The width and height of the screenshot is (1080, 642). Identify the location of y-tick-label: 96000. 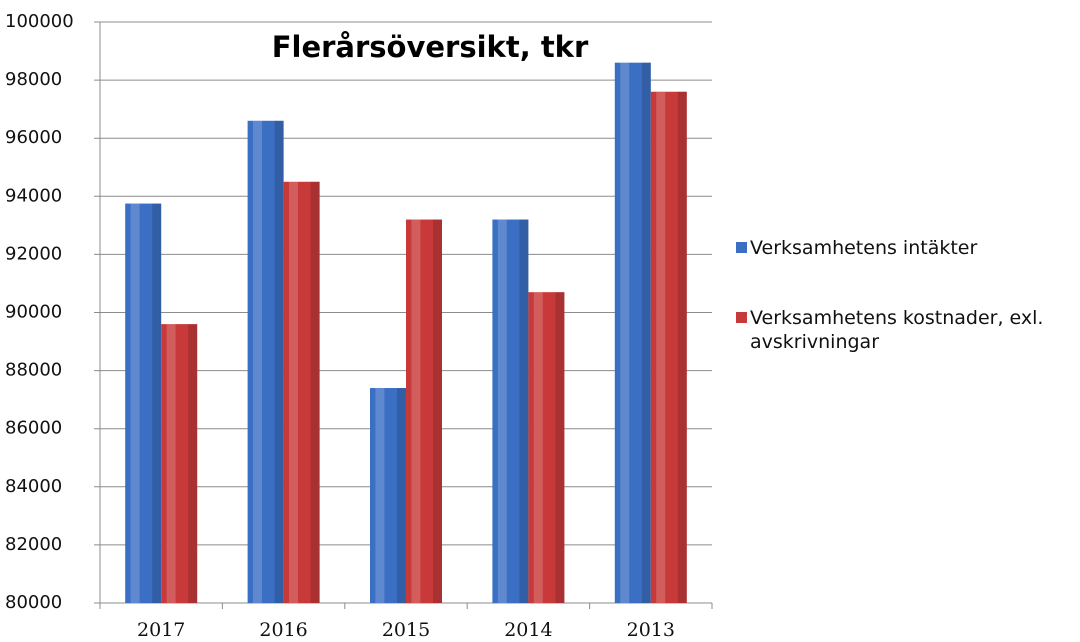
(33, 137).